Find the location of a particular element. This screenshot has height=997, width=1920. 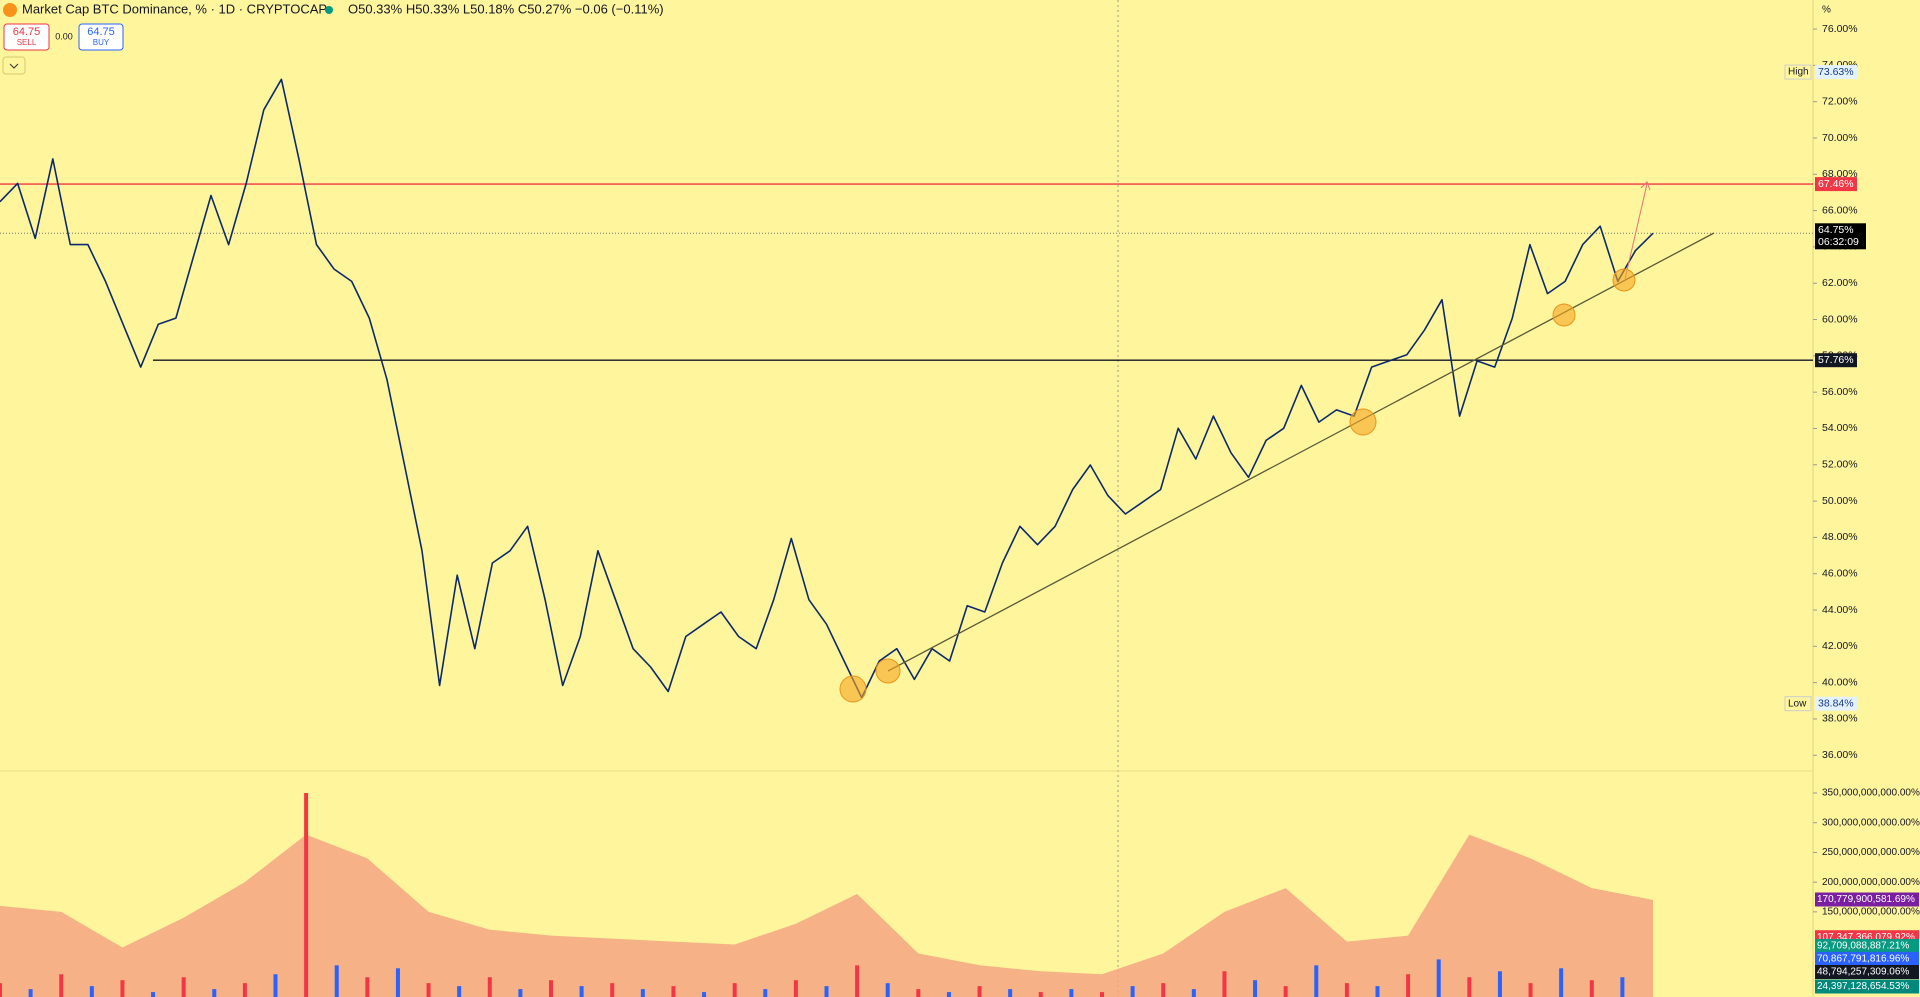

low-label: 38.84% is located at coordinates (1836, 703).